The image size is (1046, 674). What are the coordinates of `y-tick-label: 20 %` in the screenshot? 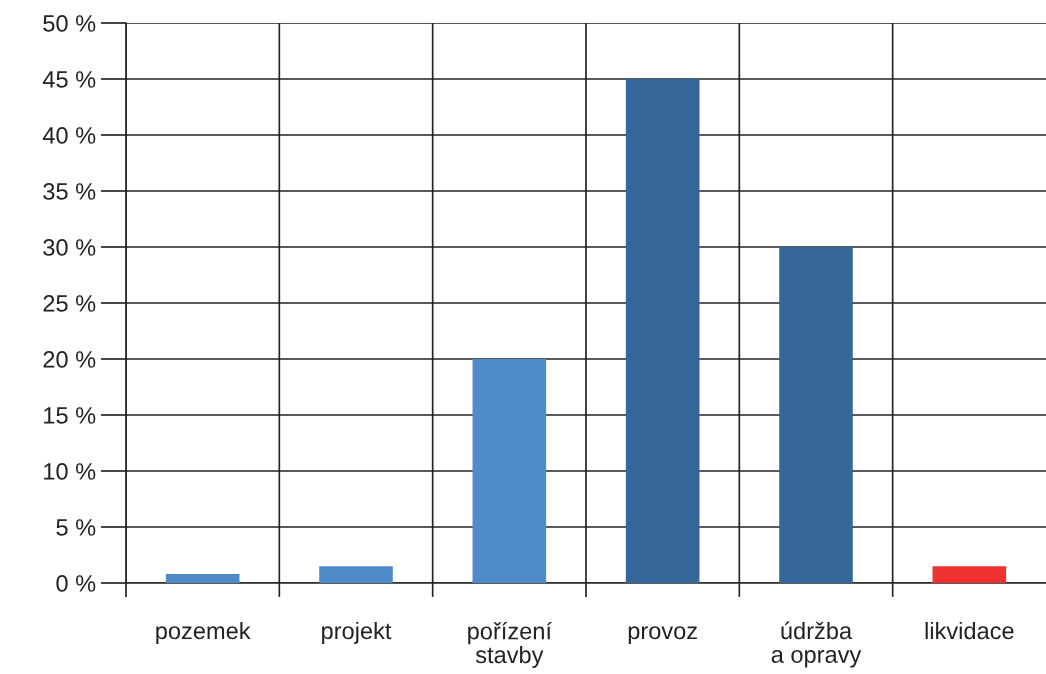 It's located at (69, 359).